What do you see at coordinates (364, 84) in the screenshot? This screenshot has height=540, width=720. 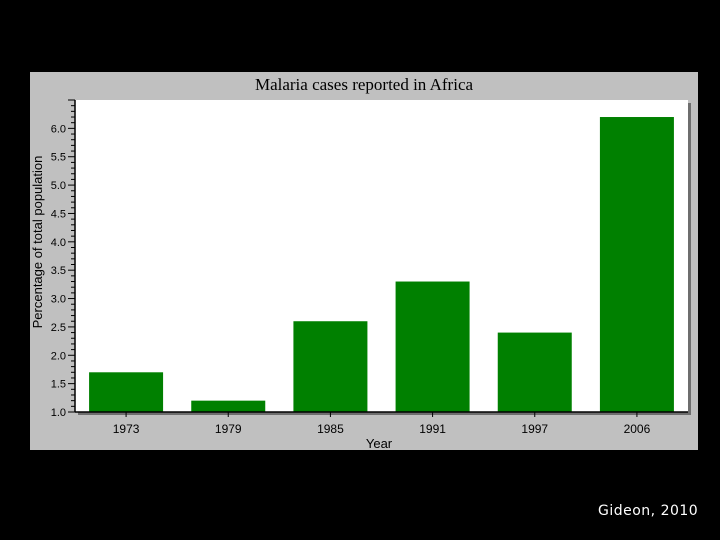 I see `chart-title: Malaria cases reported in Africa` at bounding box center [364, 84].